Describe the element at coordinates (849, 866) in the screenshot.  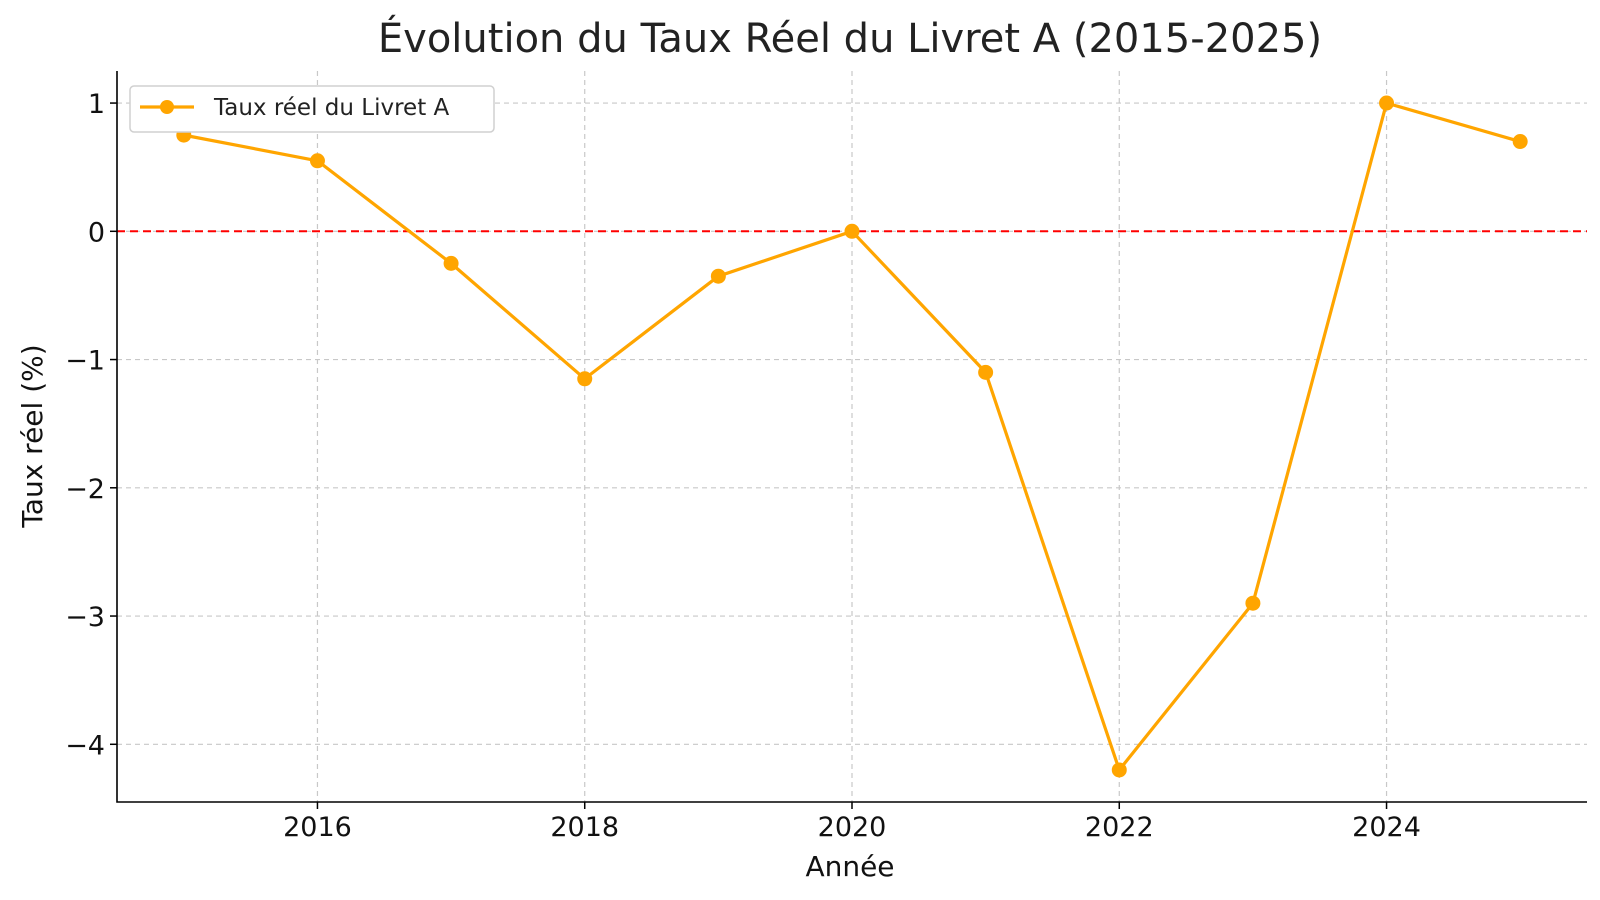
I see `x-axis-label: Année` at that location.